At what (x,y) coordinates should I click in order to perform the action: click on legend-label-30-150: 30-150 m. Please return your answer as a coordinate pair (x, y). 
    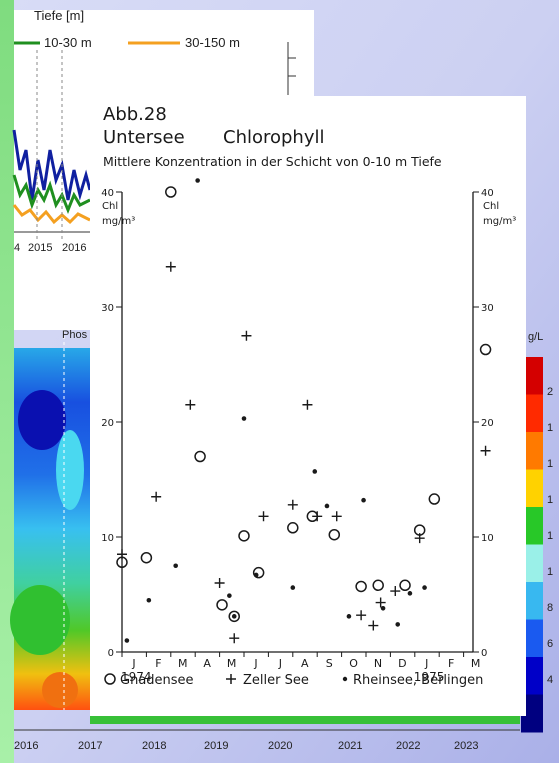
    Looking at the image, I should click on (212, 42).